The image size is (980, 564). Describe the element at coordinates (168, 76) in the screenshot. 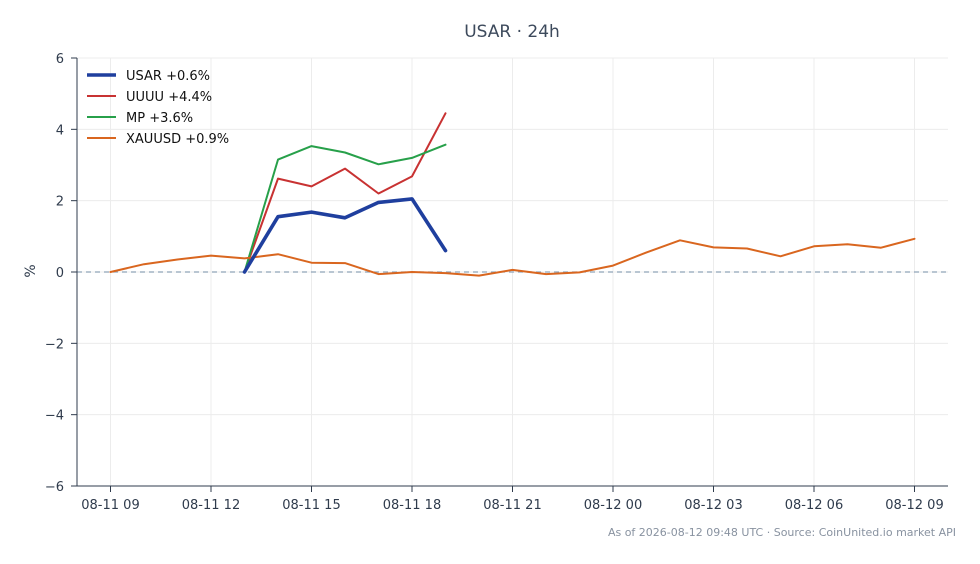

I see `legend-label-usar: USAR +0.6%` at that location.